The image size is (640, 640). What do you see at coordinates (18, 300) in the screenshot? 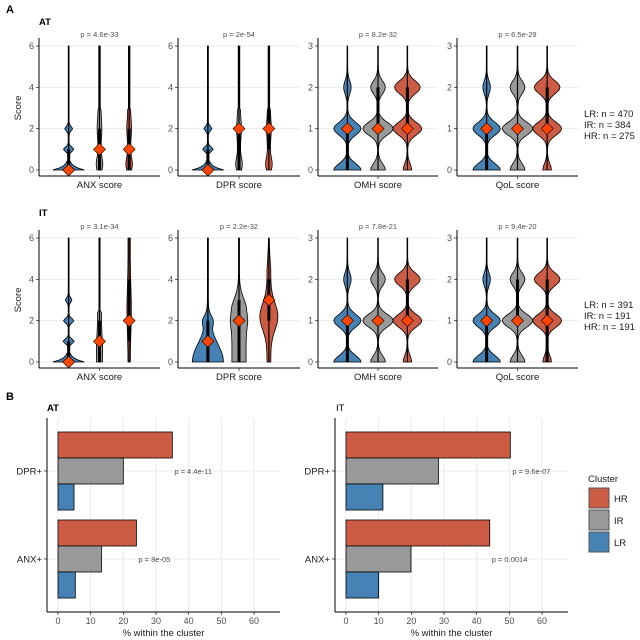
I see `y-axis-label-it: Score` at bounding box center [18, 300].